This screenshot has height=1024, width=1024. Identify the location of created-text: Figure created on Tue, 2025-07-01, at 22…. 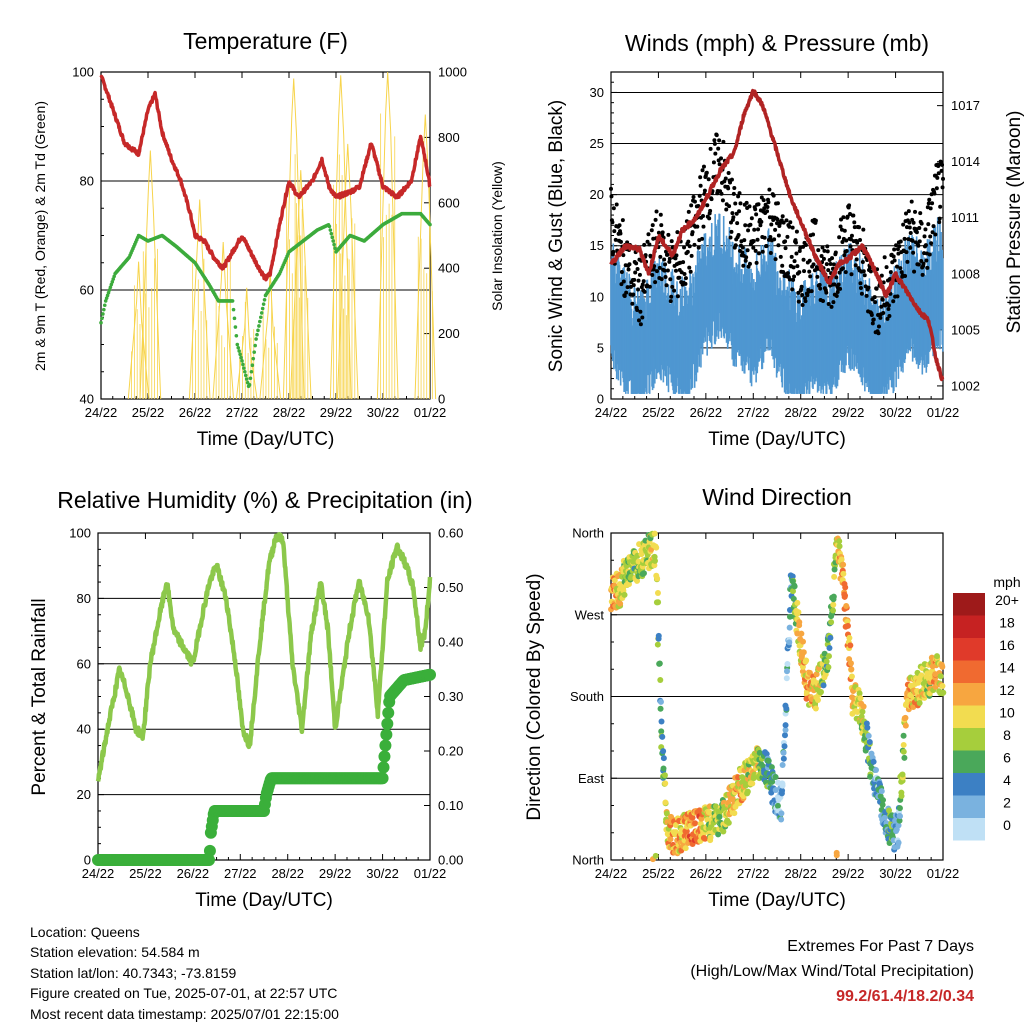
(184, 993).